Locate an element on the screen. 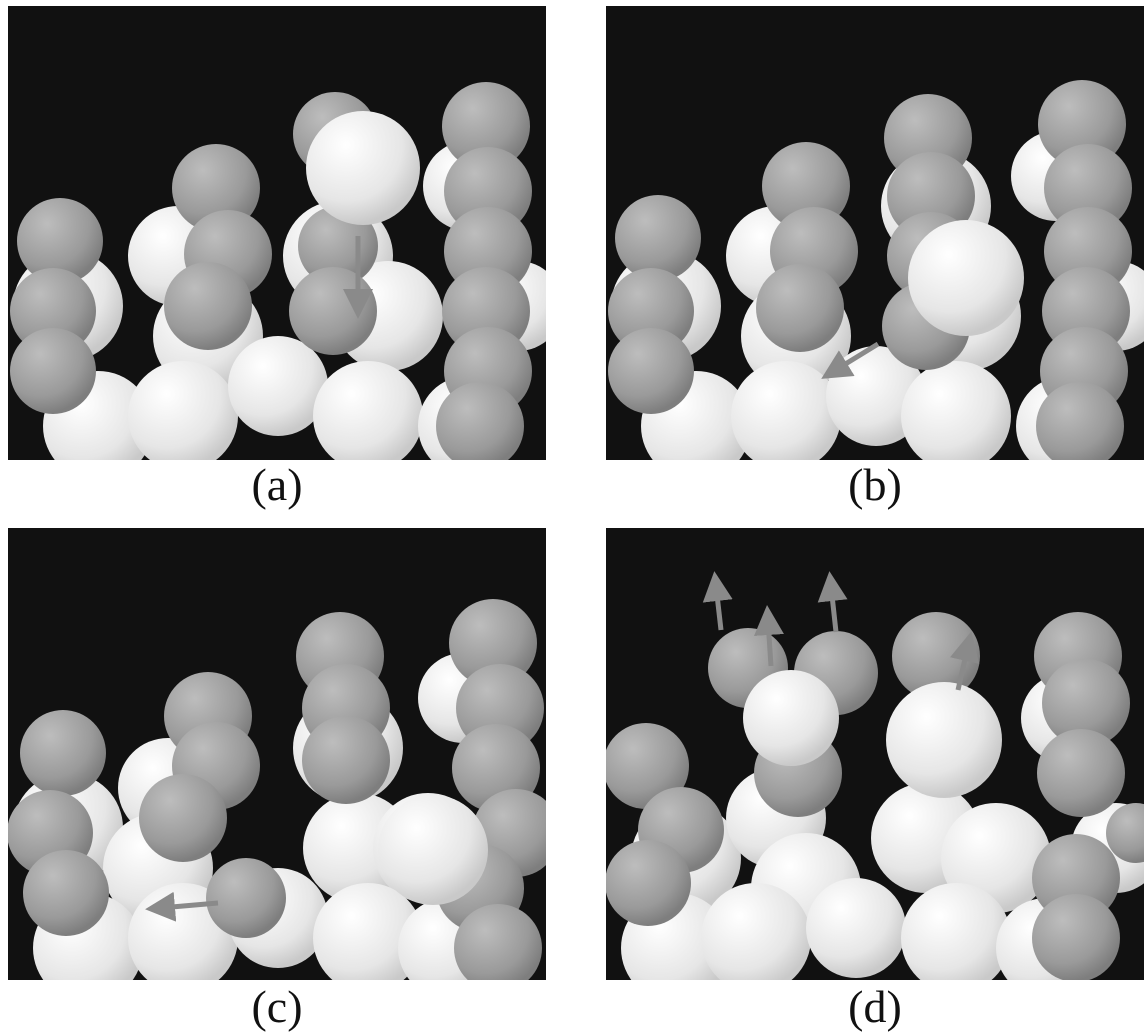  caption-d: (d) is located at coordinates (875, 1006).